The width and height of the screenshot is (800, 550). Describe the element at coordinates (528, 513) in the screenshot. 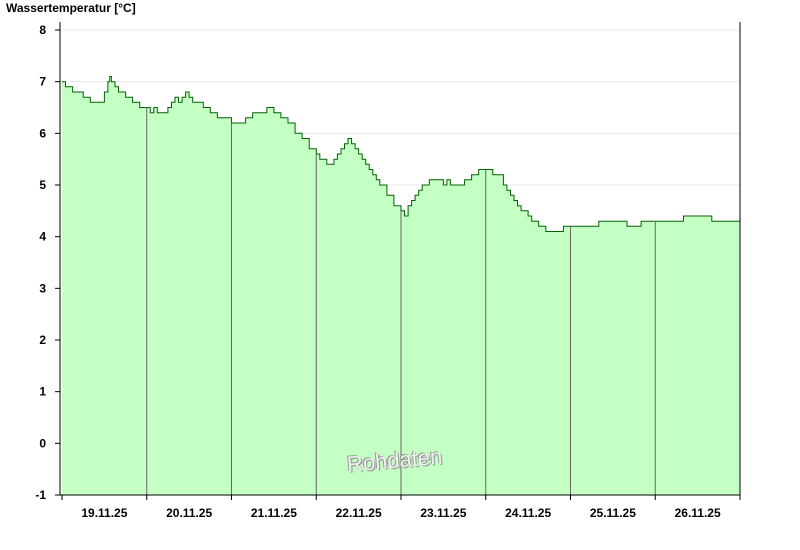

I see `x-tick-label: 24.11.25` at that location.